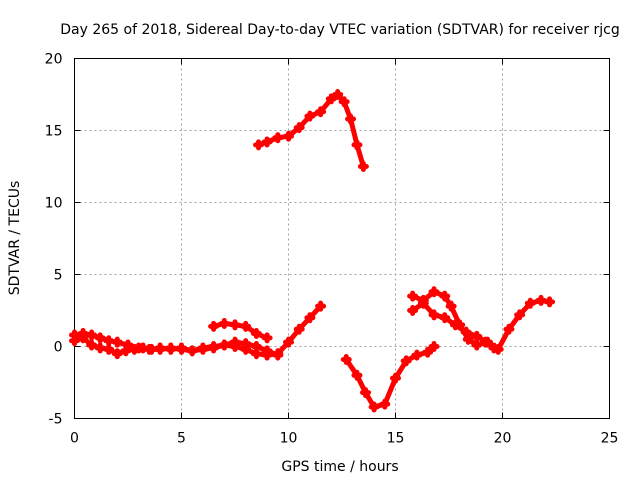 The height and width of the screenshot is (480, 640). Describe the element at coordinates (58, 276) in the screenshot. I see `y-tick-label: 5` at that location.